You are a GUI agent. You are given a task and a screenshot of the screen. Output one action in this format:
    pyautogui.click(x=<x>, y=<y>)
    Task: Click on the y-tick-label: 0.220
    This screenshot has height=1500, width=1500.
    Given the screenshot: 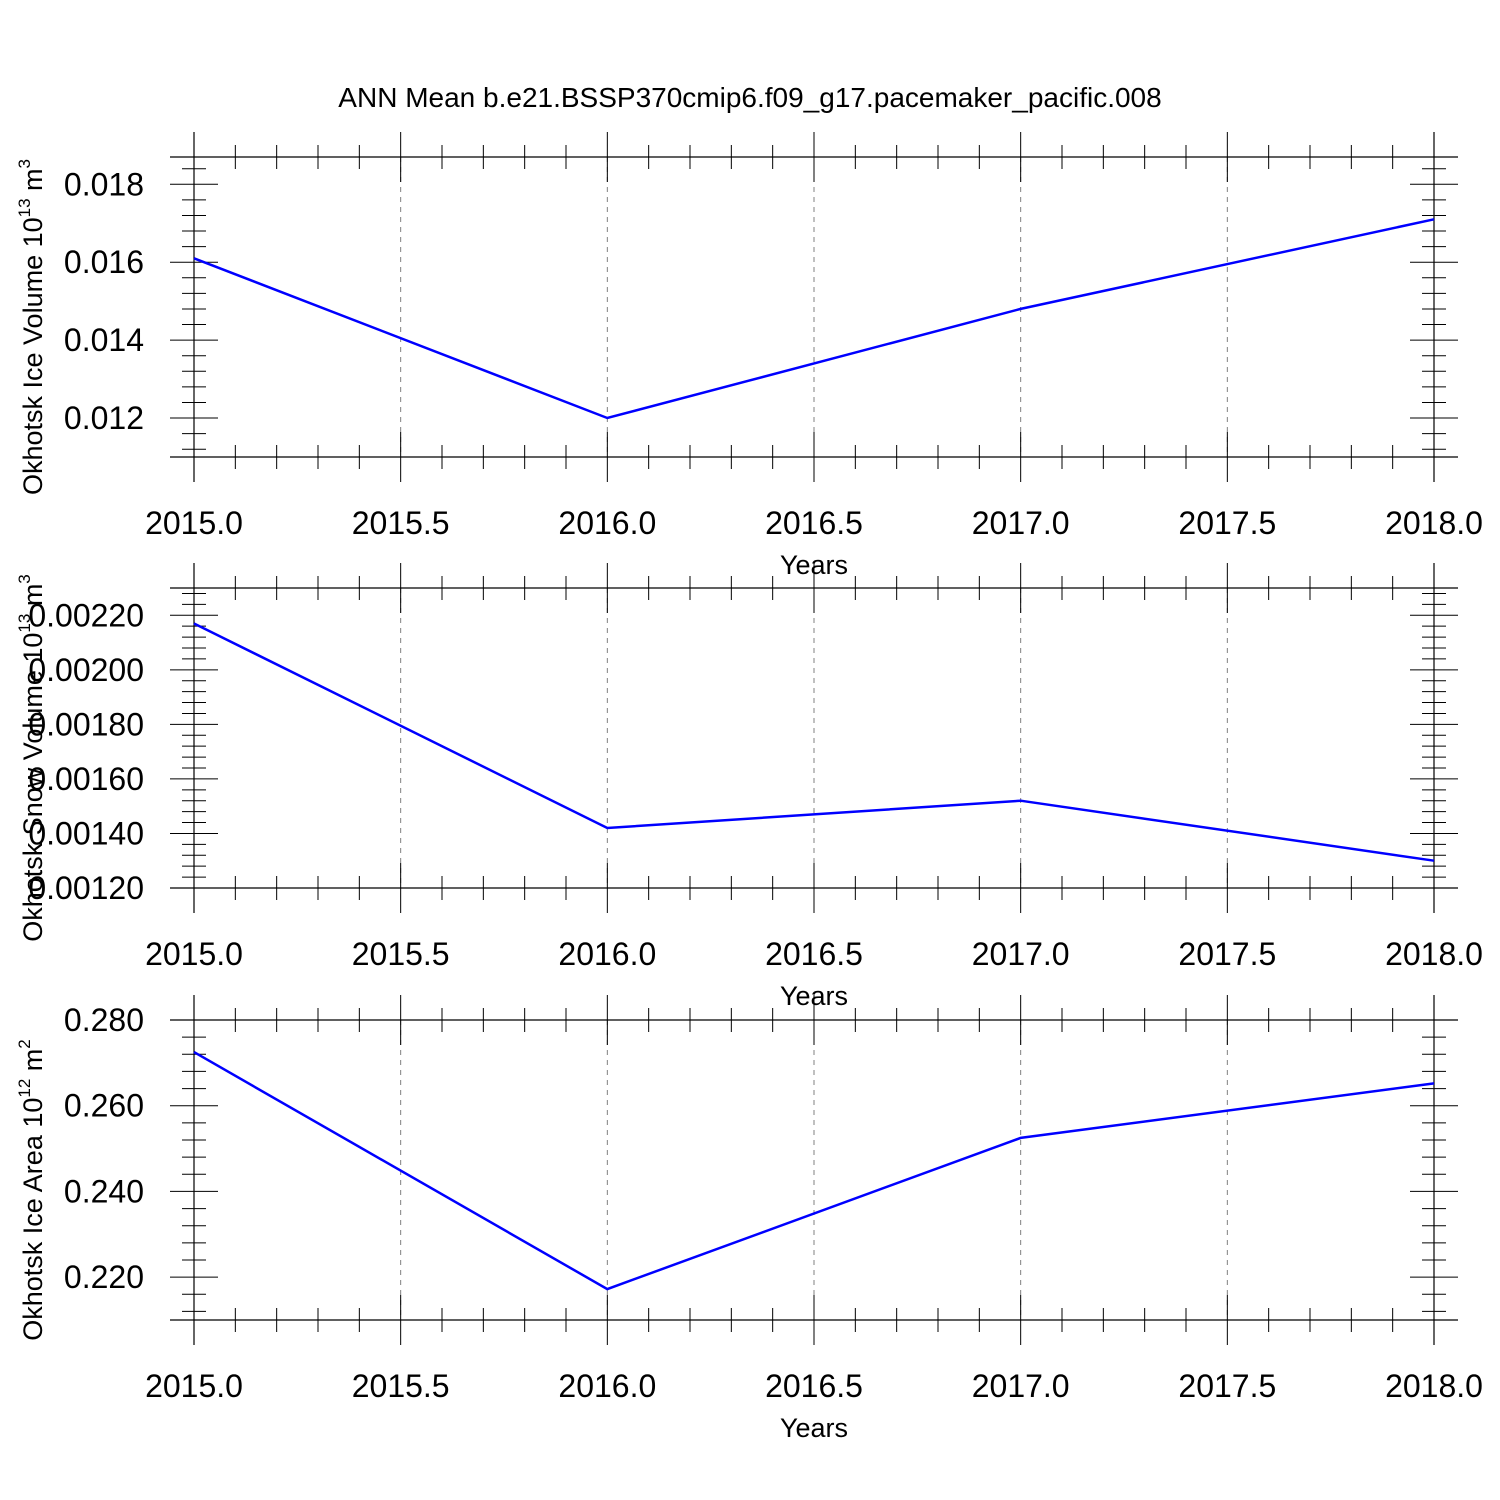 What is the action you would take?
    pyautogui.click(x=104, y=1277)
    